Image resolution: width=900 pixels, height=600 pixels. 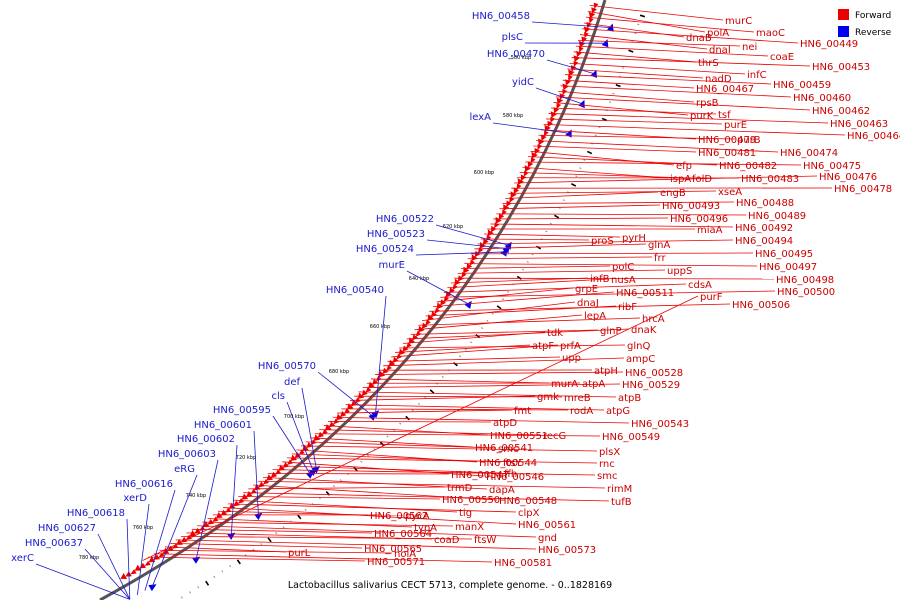 I want to click on forward-gene-label: HN6_00482, so click(x=748, y=166).